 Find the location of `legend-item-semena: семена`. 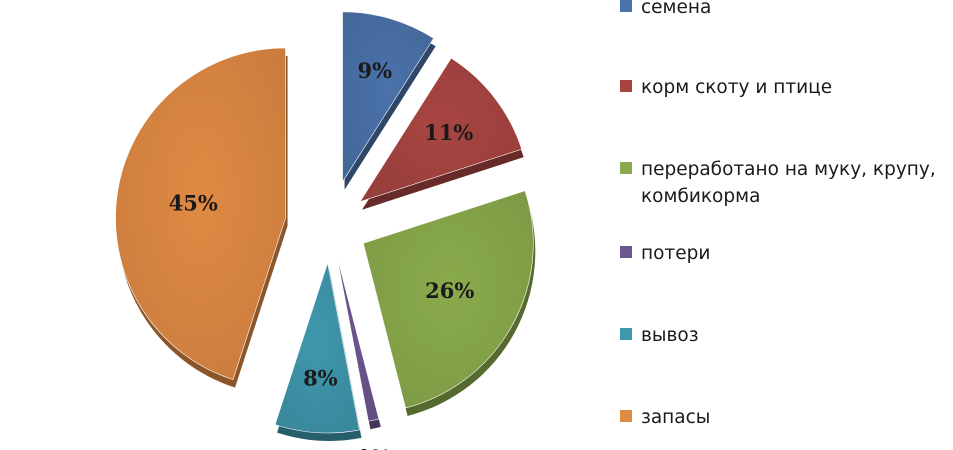

legend-item-semena: семена is located at coordinates (665, 10).